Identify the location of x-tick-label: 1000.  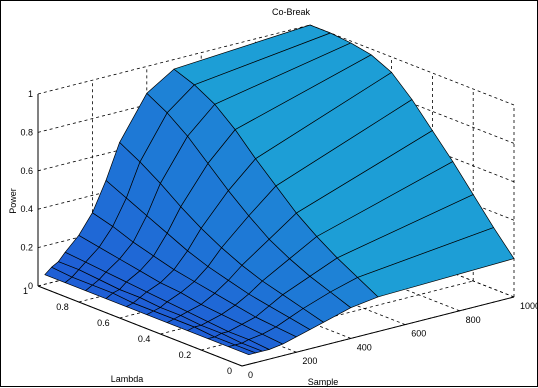
(529, 306).